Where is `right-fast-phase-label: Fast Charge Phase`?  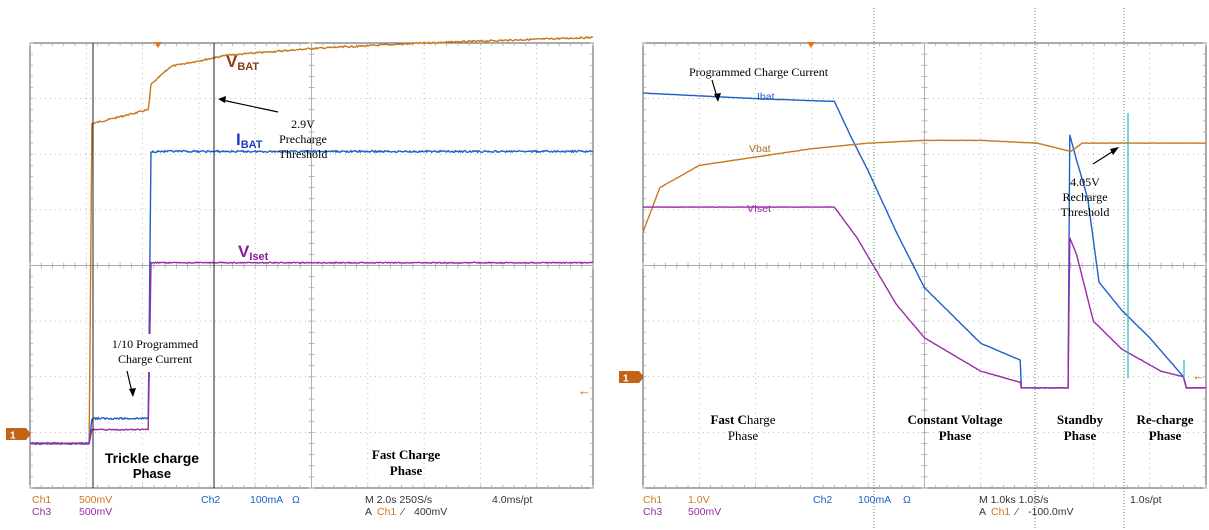
right-fast-phase-label: Fast Charge Phase is located at coordinates (742, 427).